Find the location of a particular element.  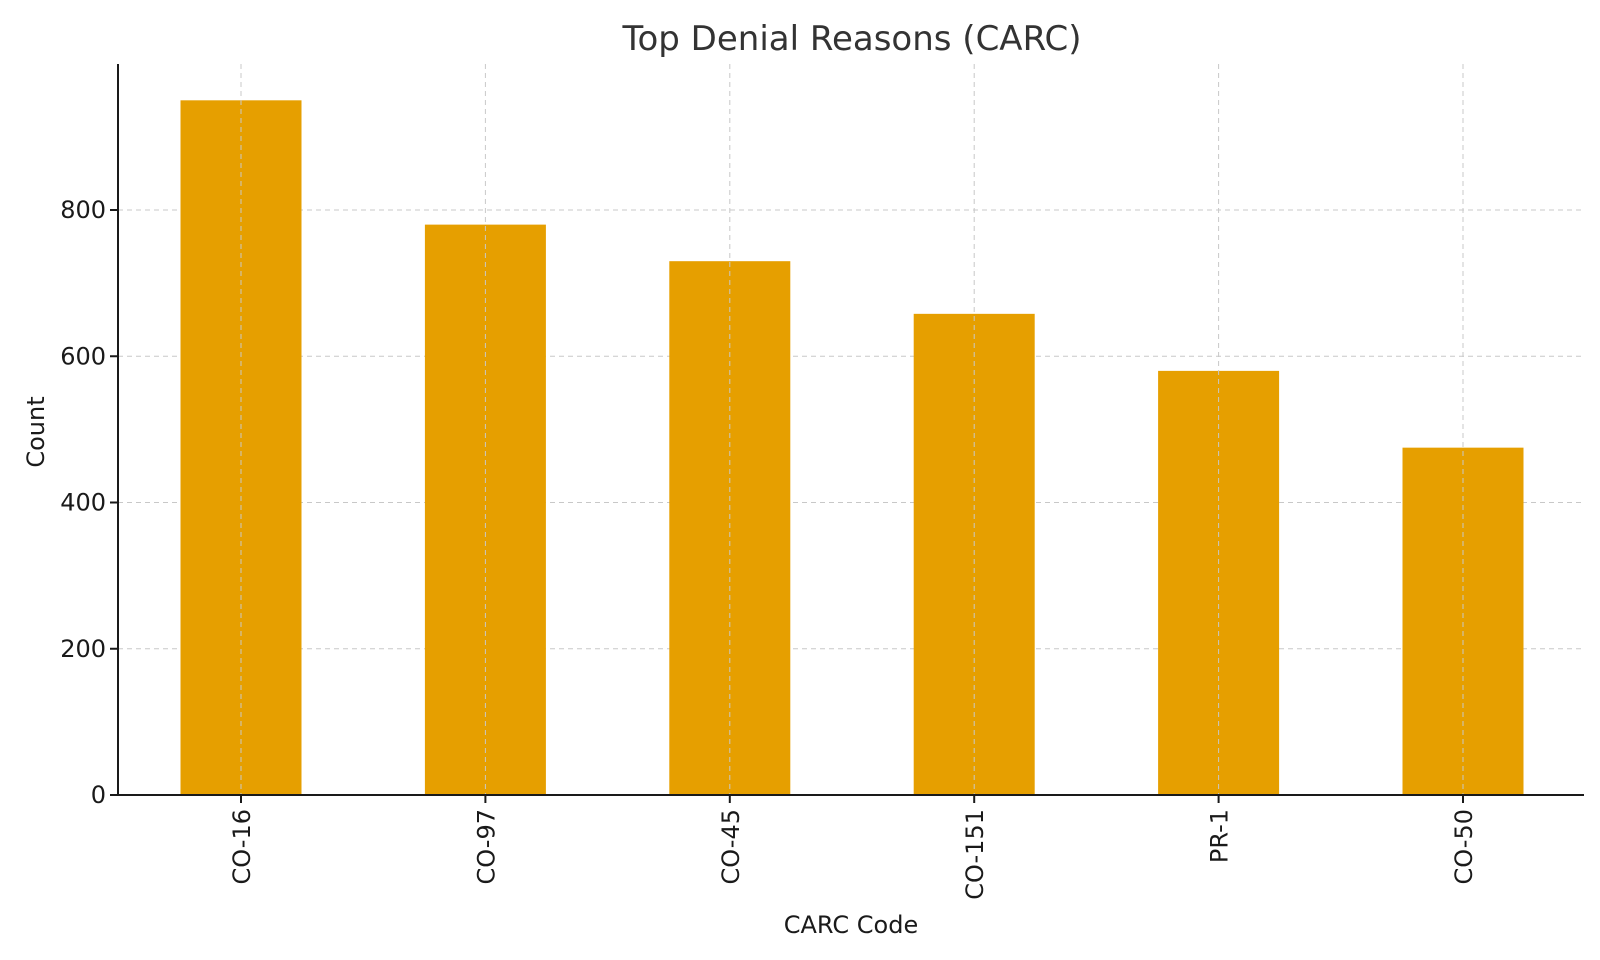

x-axis-ticks: CO-16 CO-97 CO-45 CO-151 PR-1 CO-50 is located at coordinates (853, 847).